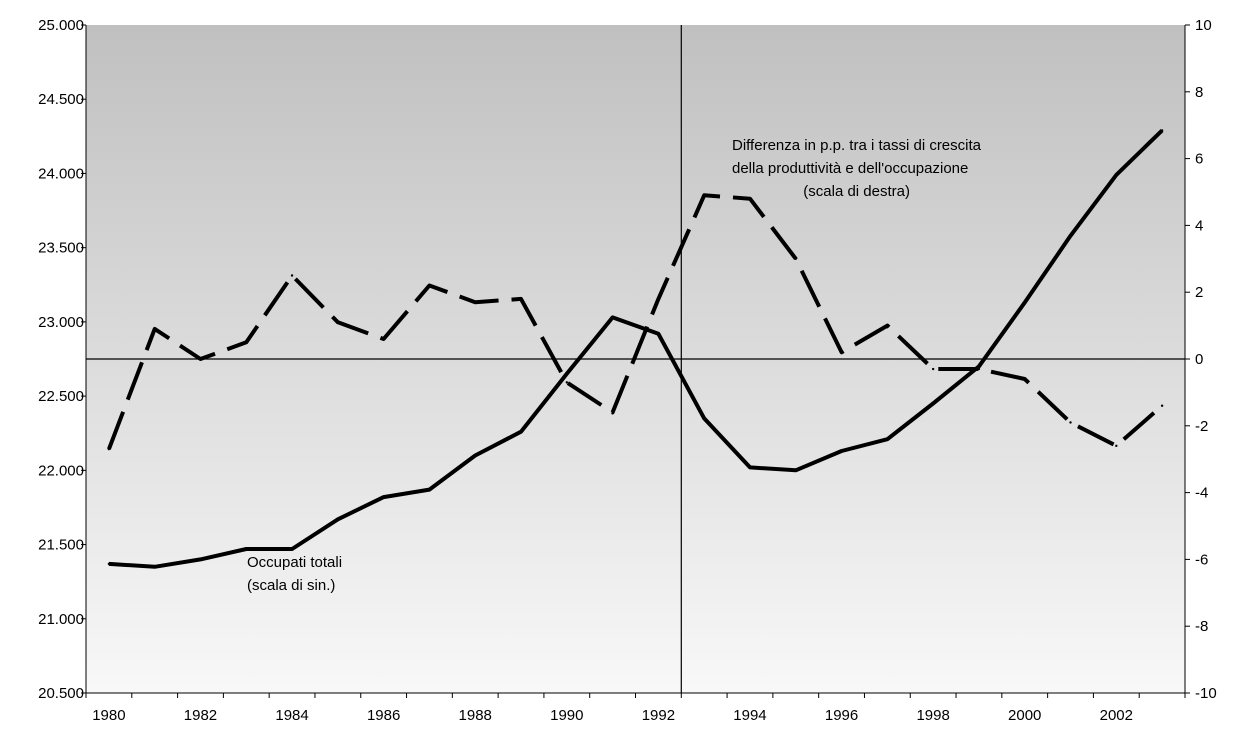  What do you see at coordinates (61, 173) in the screenshot?
I see `left-y-tick-label: 24.000` at bounding box center [61, 173].